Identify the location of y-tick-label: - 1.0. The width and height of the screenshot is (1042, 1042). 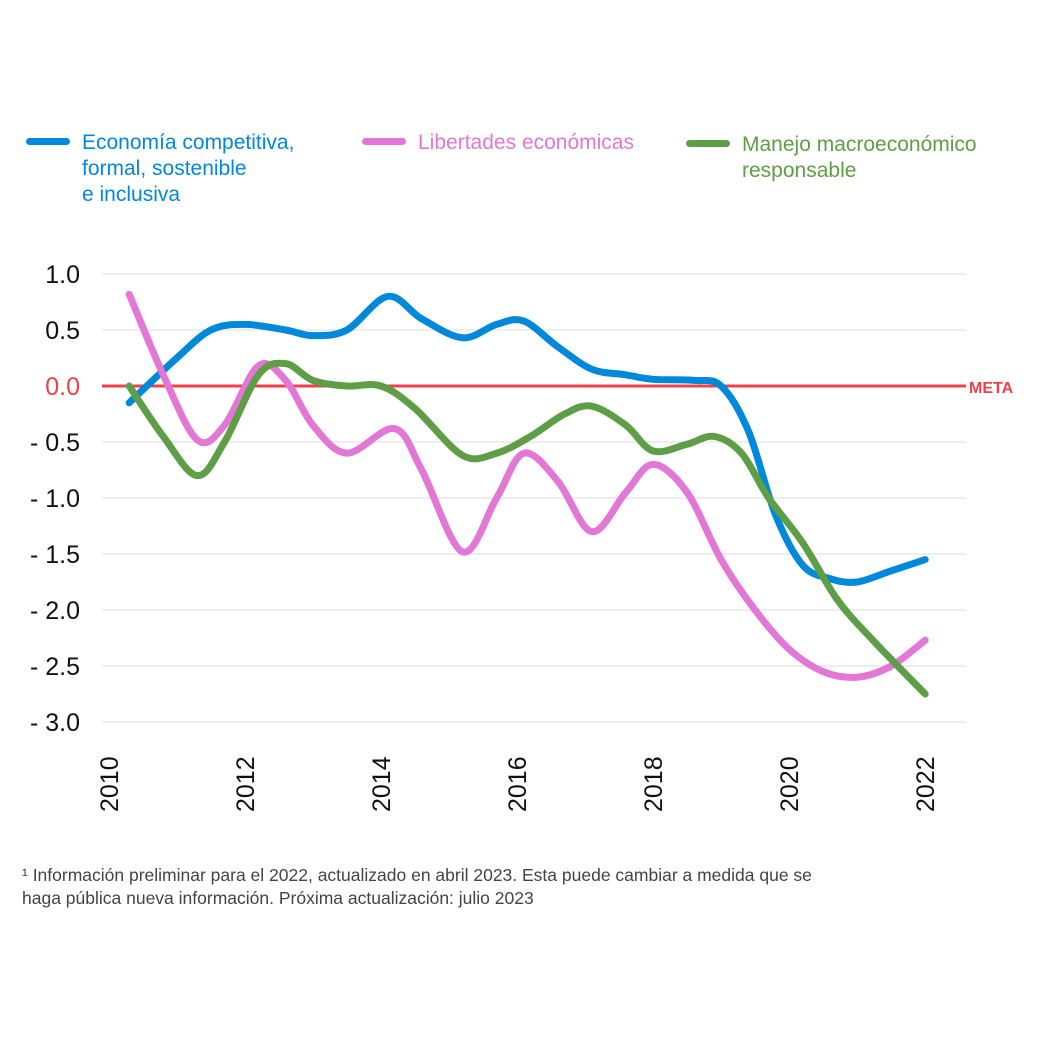
(55, 499).